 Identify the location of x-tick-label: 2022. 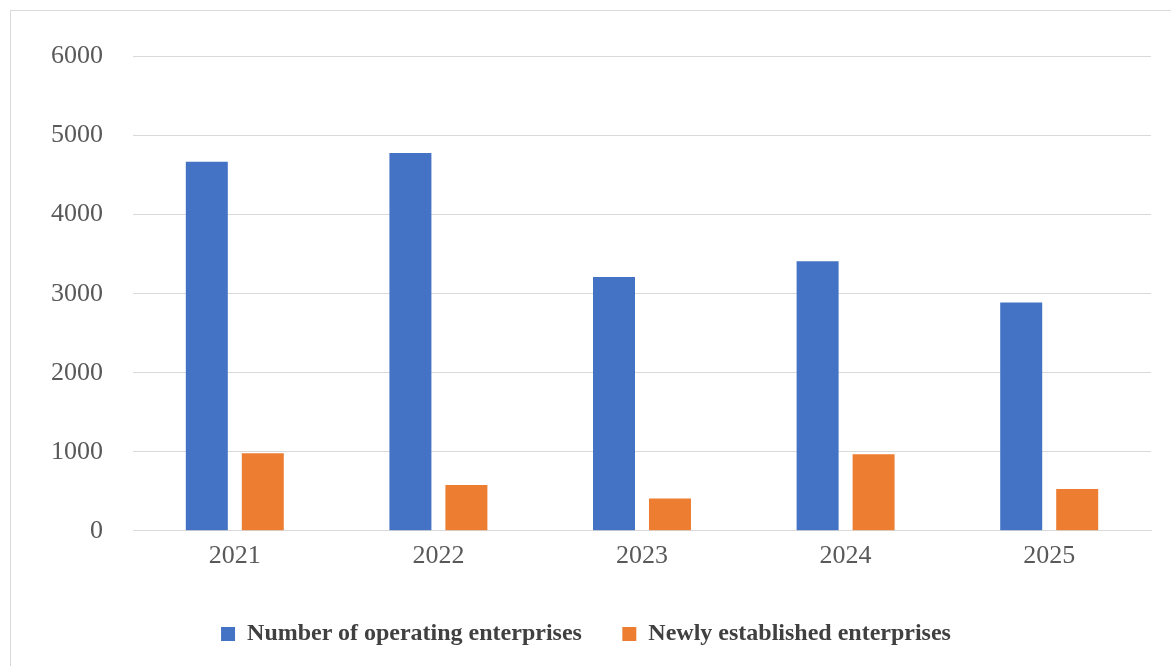
(438, 555).